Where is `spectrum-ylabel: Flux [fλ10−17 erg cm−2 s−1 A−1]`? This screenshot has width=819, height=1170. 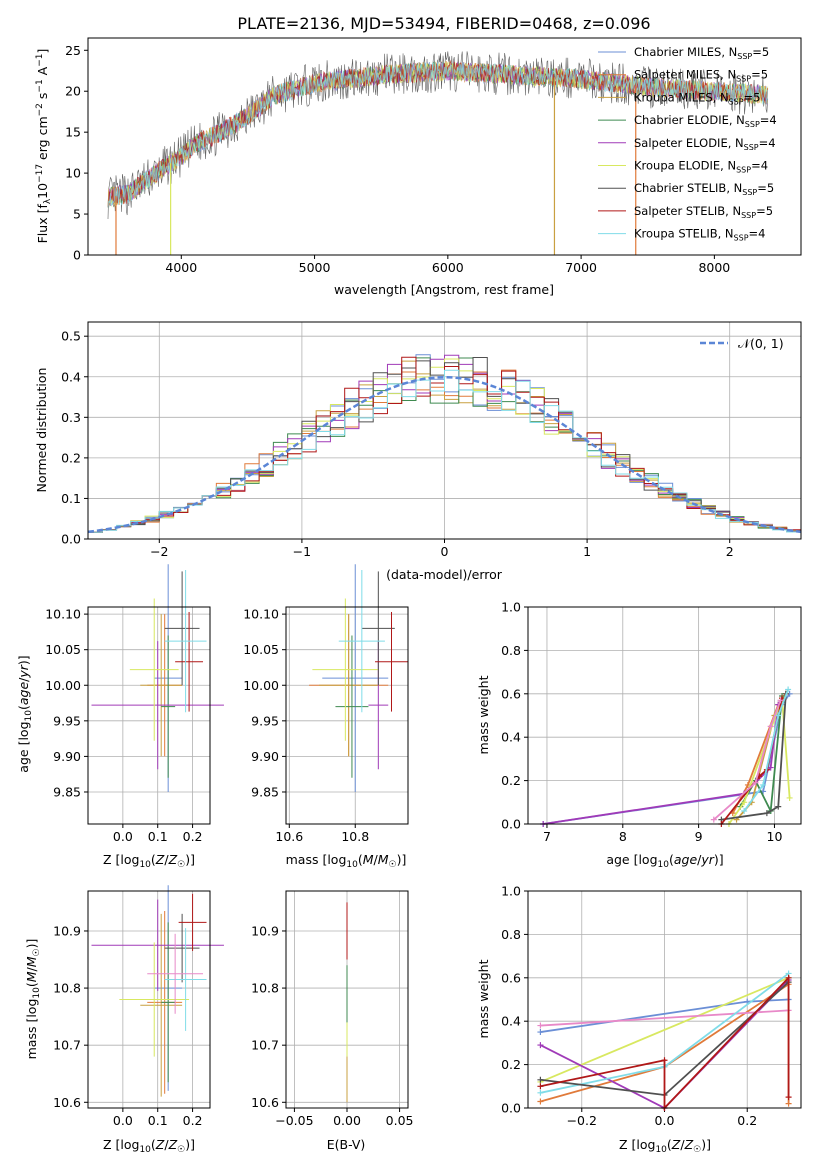 spectrum-ylabel: Flux [fλ10−17 erg cm−2 s−1 A−1] is located at coordinates (44, 146).